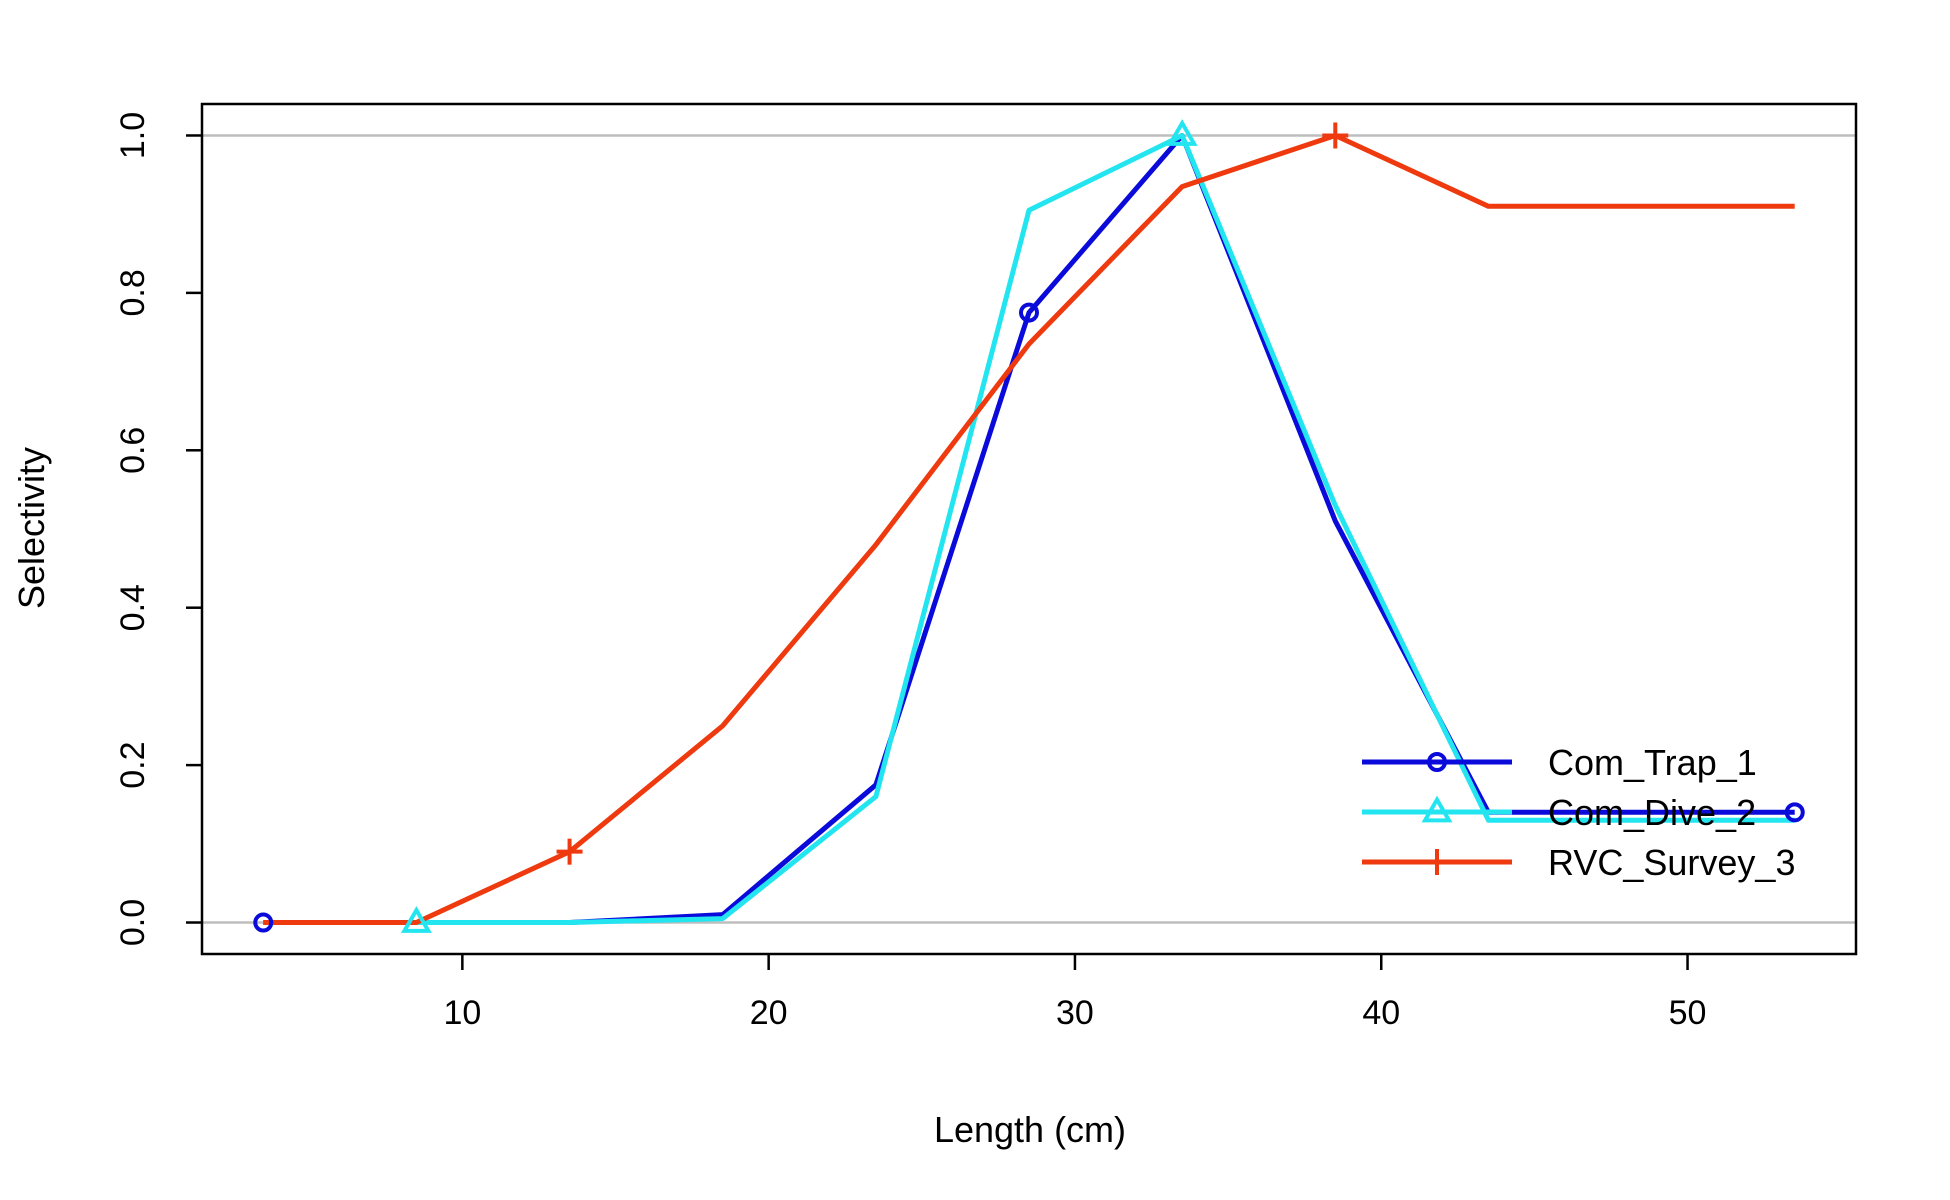 The image size is (1950, 1200). I want to click on y-tick-label-0.6: 0.6, so click(133, 450).